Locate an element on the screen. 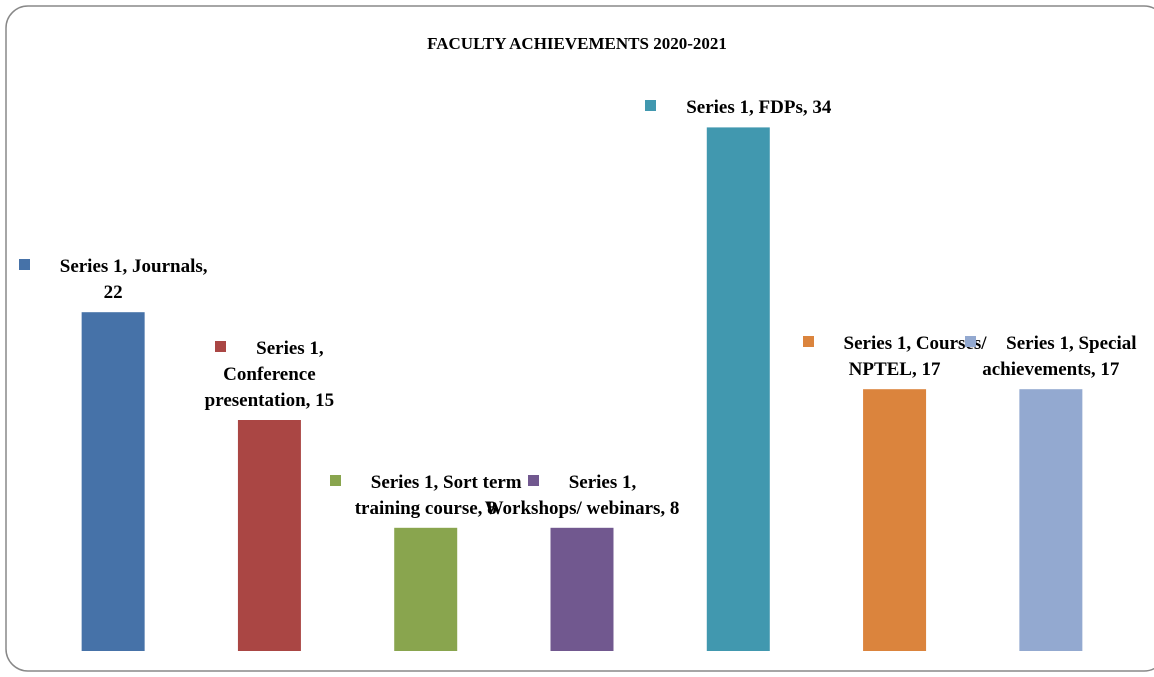 The image size is (1154, 677). data-label: Series 1, Workshops/ webinars, 8 is located at coordinates (582, 496).